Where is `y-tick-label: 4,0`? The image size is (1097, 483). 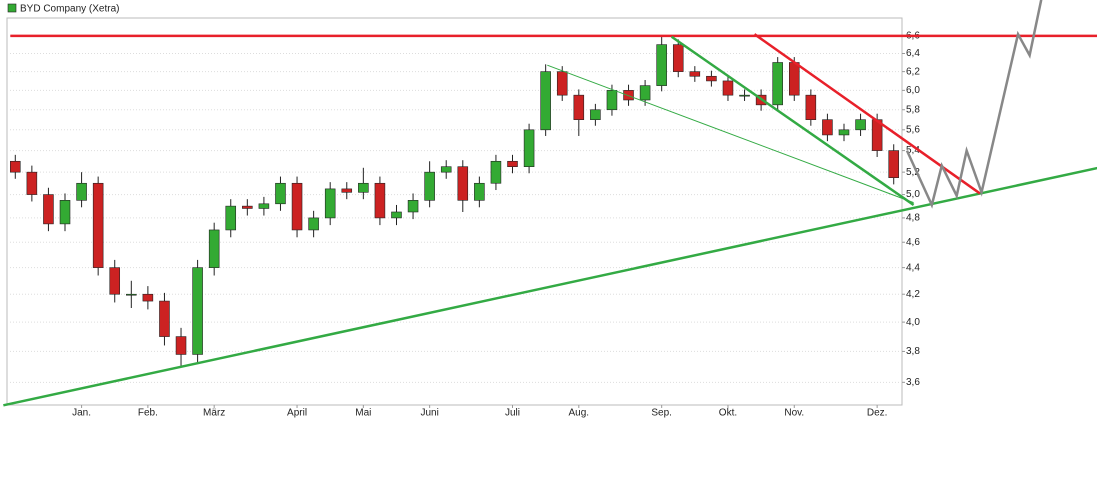
y-tick-label: 4,0 is located at coordinates (913, 322).